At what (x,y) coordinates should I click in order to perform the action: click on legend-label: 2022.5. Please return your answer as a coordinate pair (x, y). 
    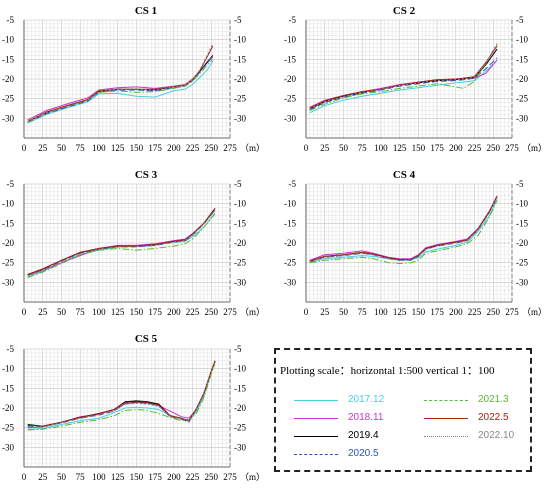
    Looking at the image, I should click on (493, 417).